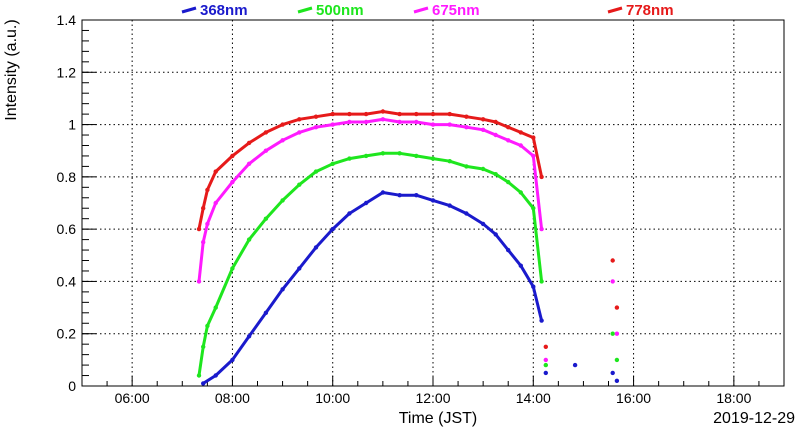 Image resolution: width=800 pixels, height=434 pixels. What do you see at coordinates (67, 229) in the screenshot?
I see `y-tick-label: 0.6` at bounding box center [67, 229].